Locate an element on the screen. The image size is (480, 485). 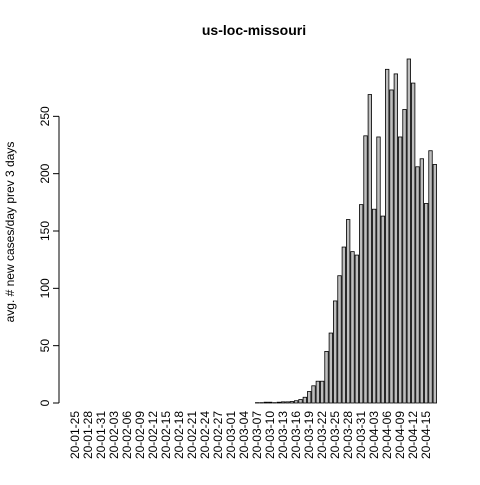
x-tick-label: 20-02-21 is located at coordinates (192, 435).